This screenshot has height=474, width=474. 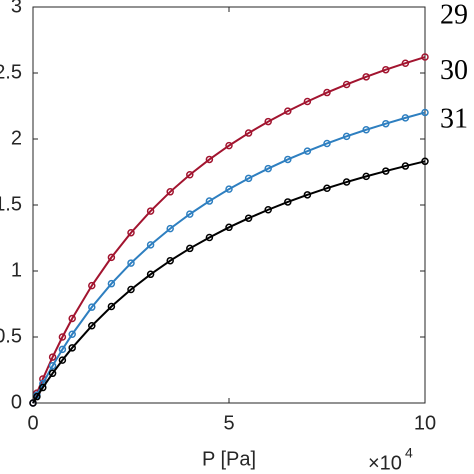 I want to click on series-label: 30, so click(x=454, y=70).